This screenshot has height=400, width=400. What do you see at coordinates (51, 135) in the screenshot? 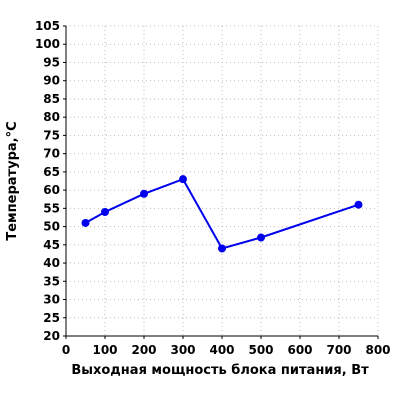
I see `y-tick-label: 75` at bounding box center [51, 135].